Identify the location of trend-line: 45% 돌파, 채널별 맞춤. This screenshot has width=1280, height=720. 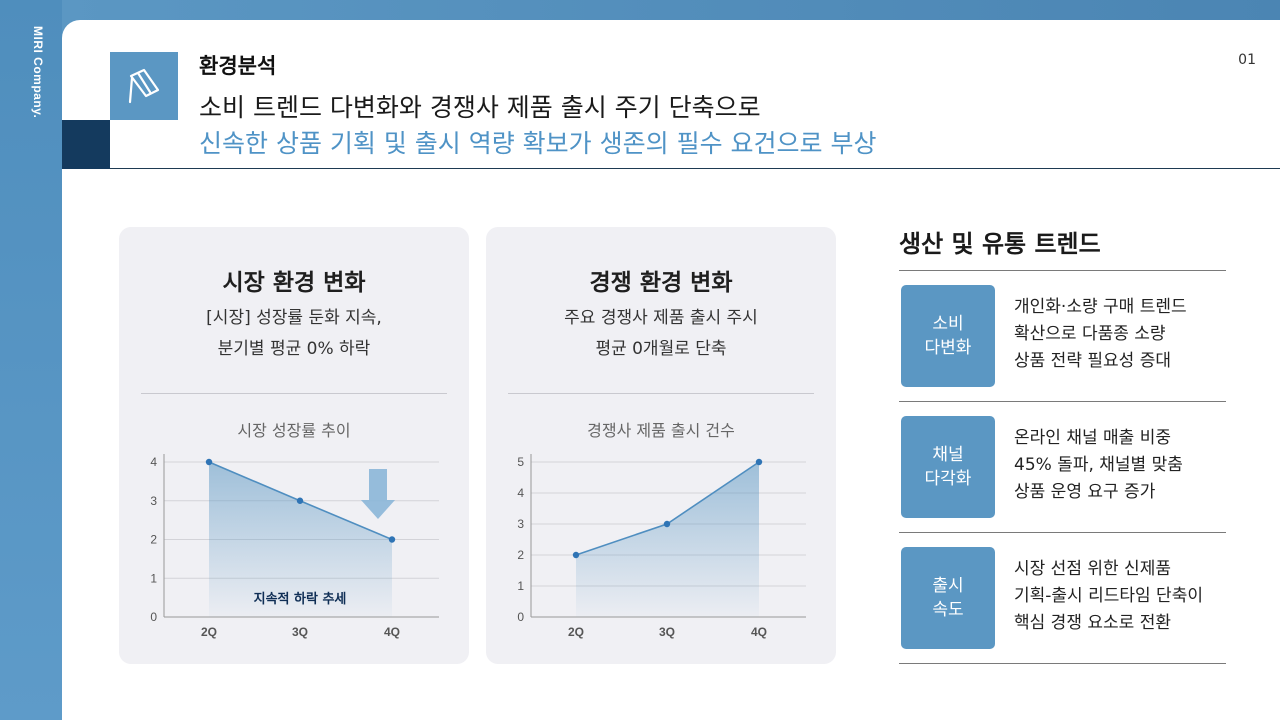
(1098, 465).